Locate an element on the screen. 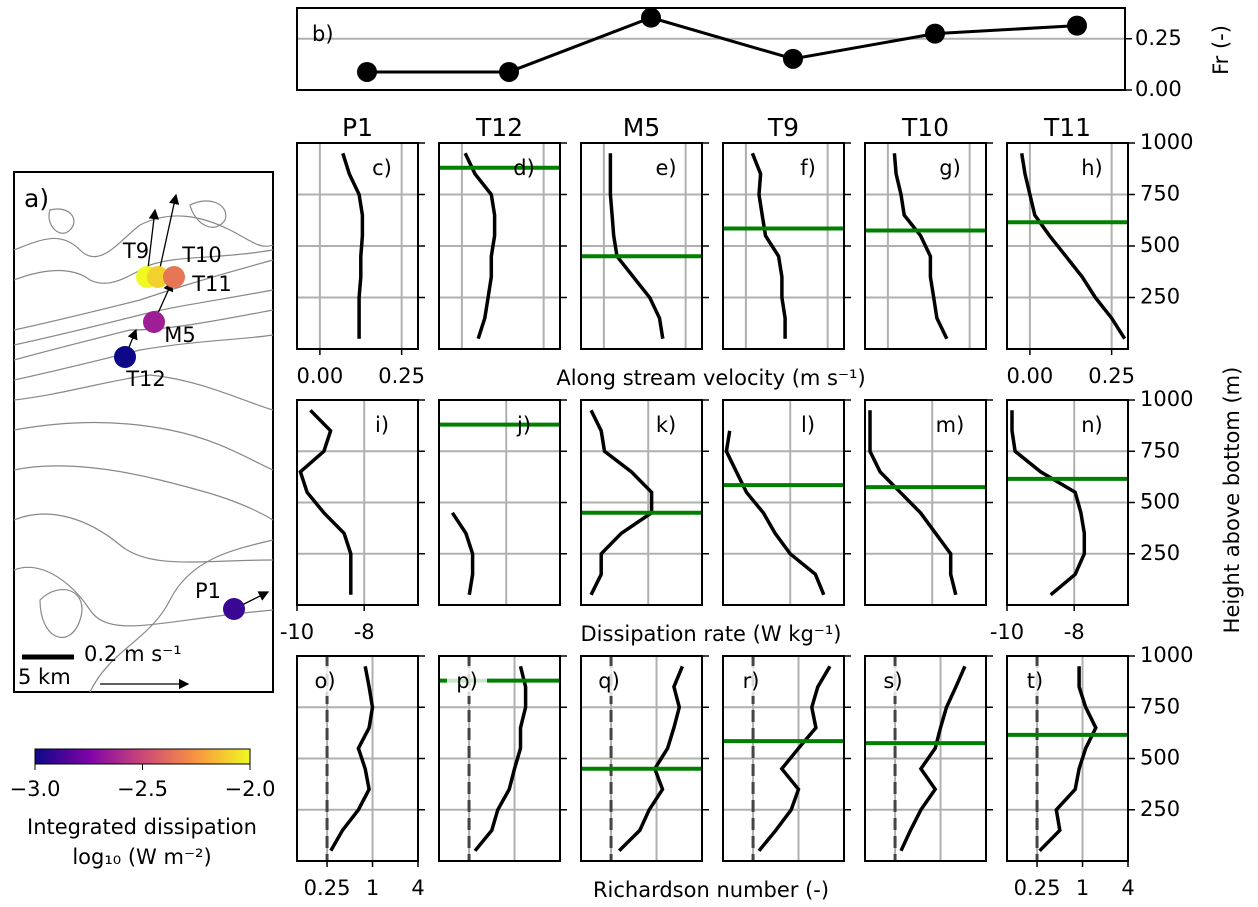  panel-label: b) is located at coordinates (323, 34).